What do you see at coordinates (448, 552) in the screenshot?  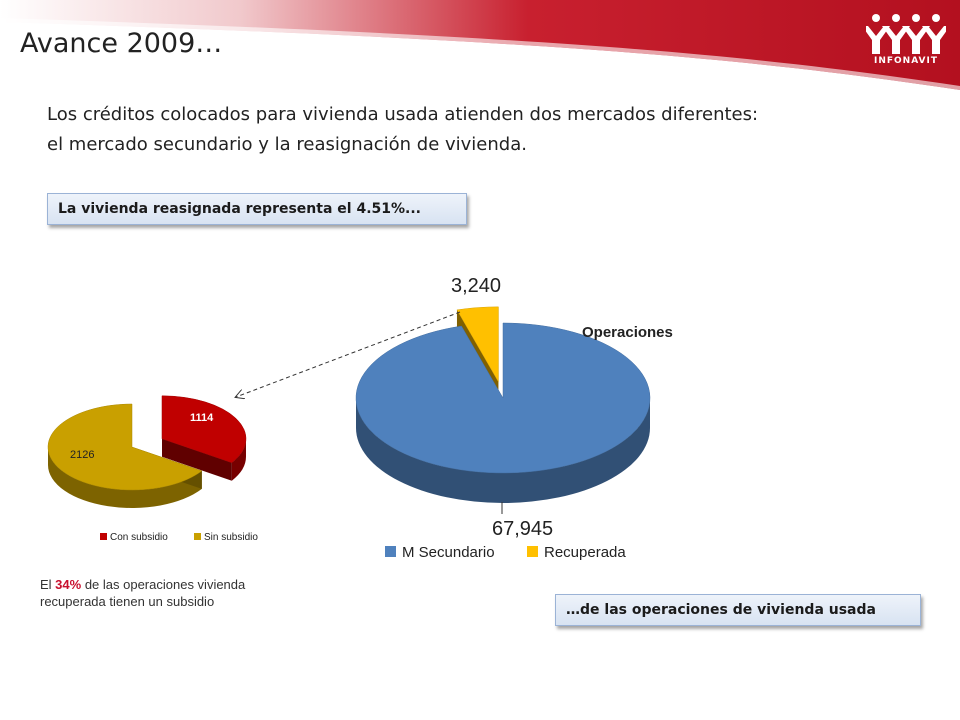 I see `legend-label-m-secundario: M Secundario` at bounding box center [448, 552].